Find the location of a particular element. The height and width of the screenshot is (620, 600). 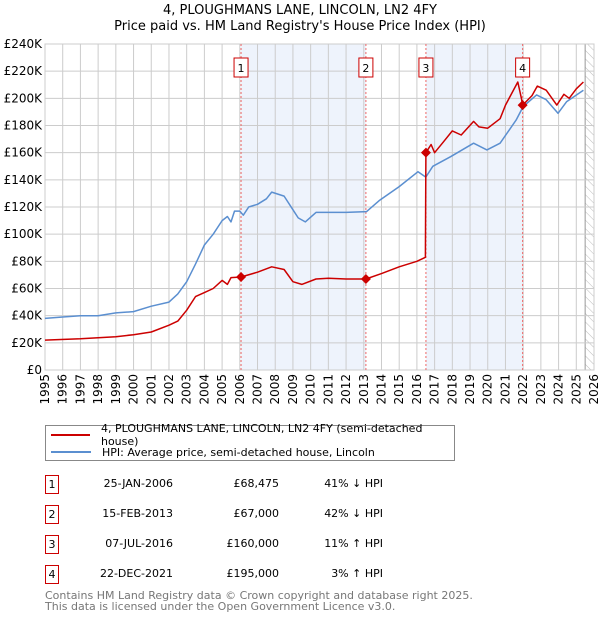

sale-row: 3 07-JUL-2016 £160,000 11% ↑ HPI is located at coordinates (255, 545).